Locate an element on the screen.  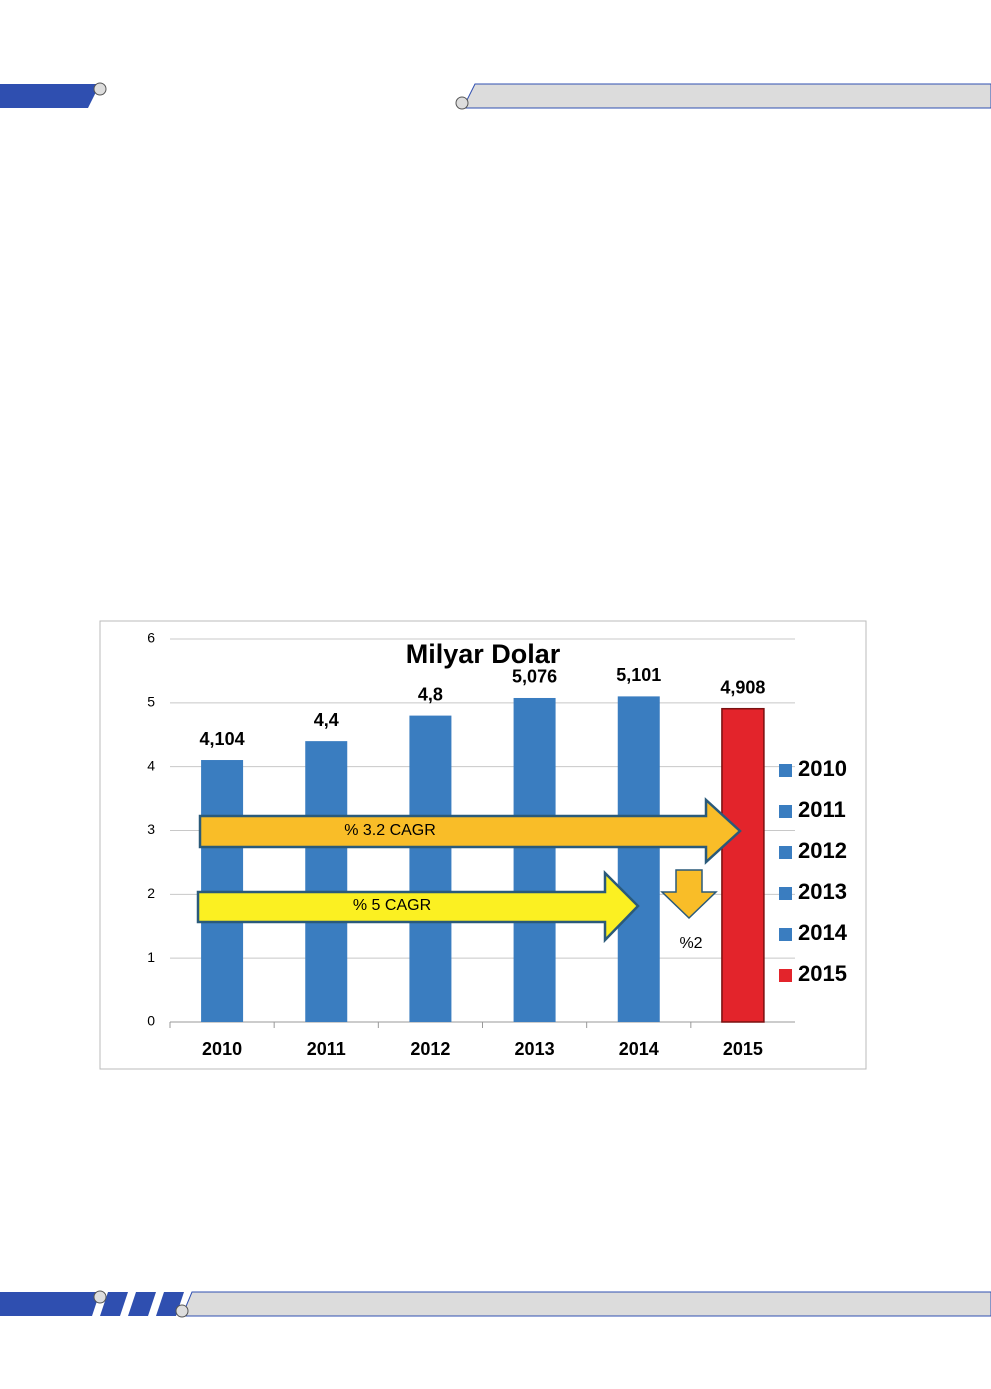
annotation: %2 is located at coordinates (690, 943).